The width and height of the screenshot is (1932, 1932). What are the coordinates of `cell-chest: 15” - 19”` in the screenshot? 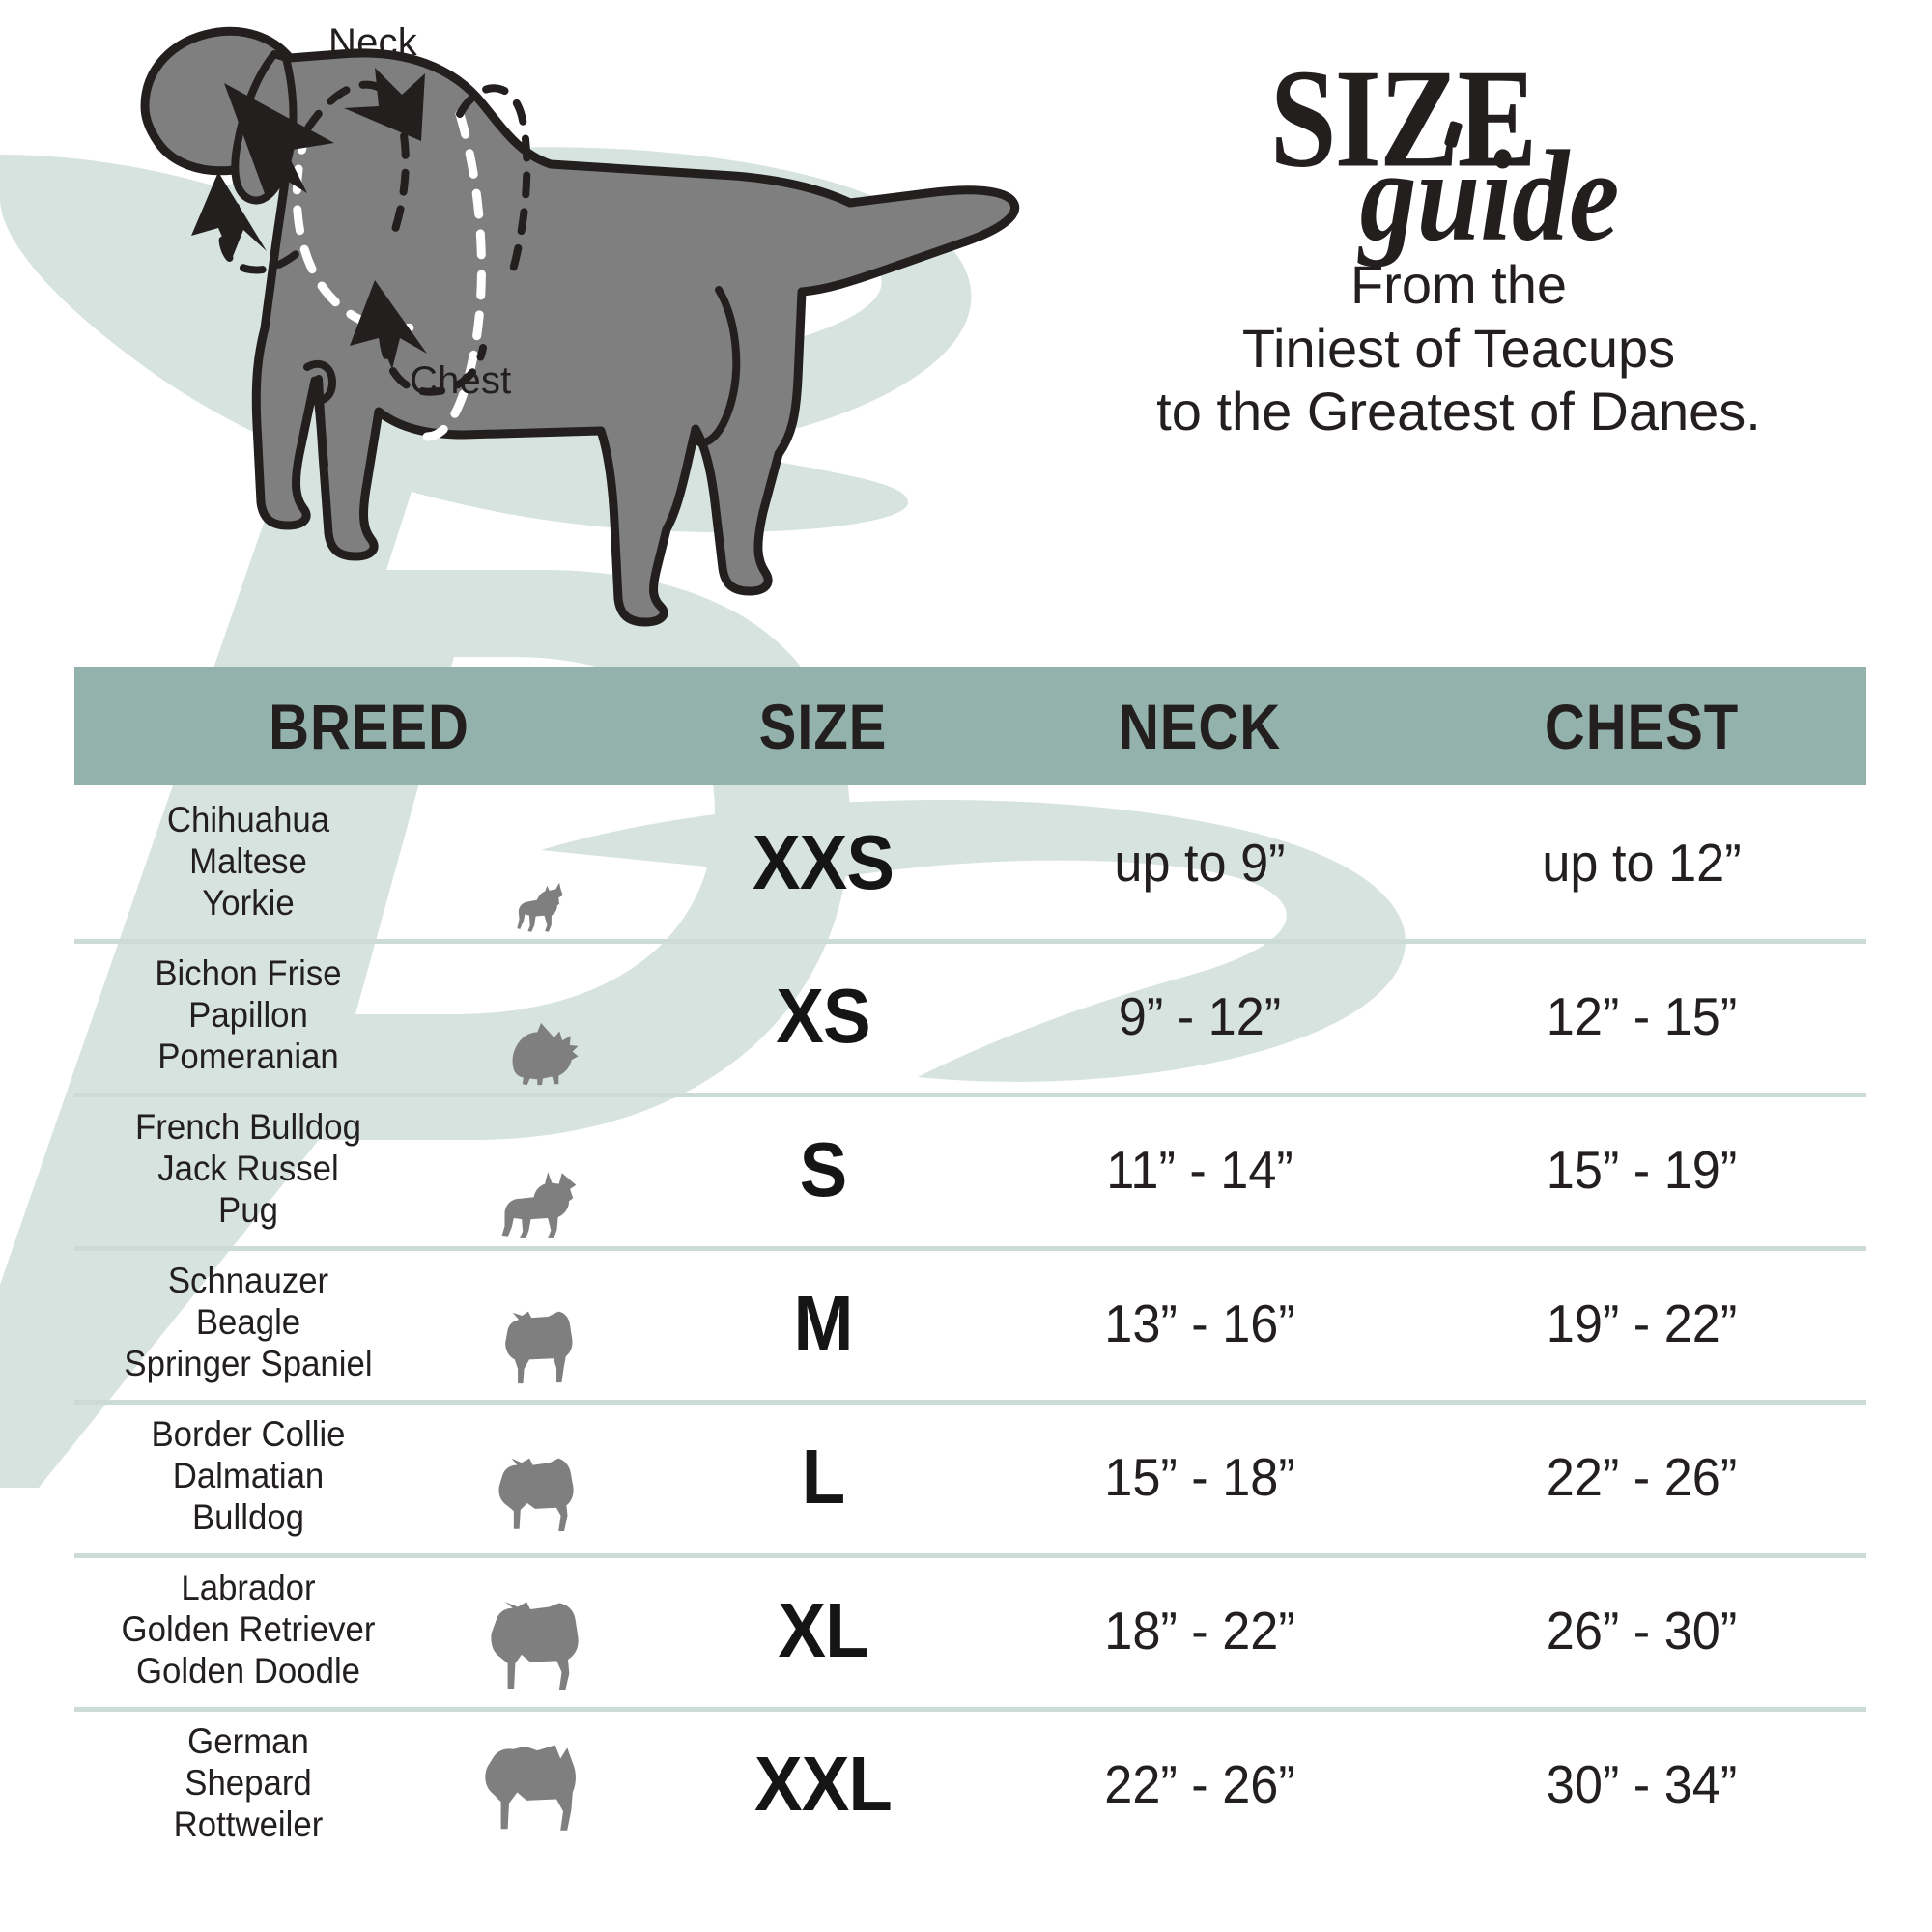 It's located at (1642, 1169).